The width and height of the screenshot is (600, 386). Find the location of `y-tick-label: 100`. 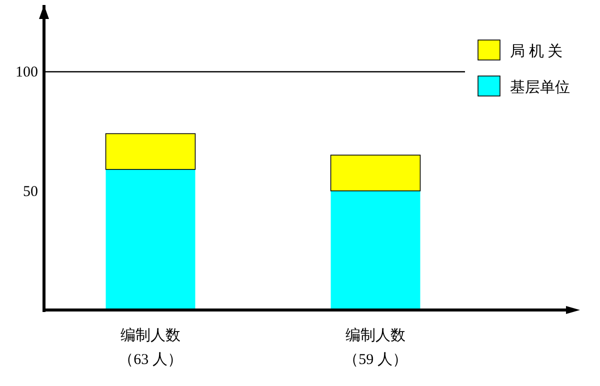

y-tick-label: 100 is located at coordinates (27, 72).